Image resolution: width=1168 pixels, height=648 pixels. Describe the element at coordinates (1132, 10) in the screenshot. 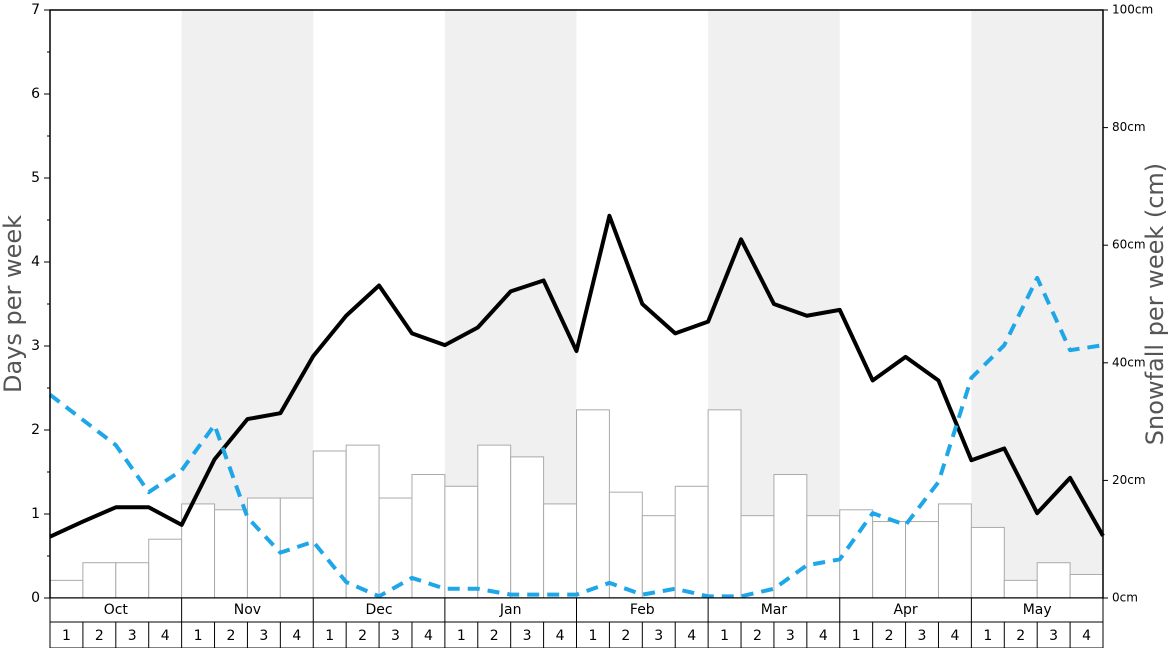

I see `y2-tick-label: 100cm` at that location.